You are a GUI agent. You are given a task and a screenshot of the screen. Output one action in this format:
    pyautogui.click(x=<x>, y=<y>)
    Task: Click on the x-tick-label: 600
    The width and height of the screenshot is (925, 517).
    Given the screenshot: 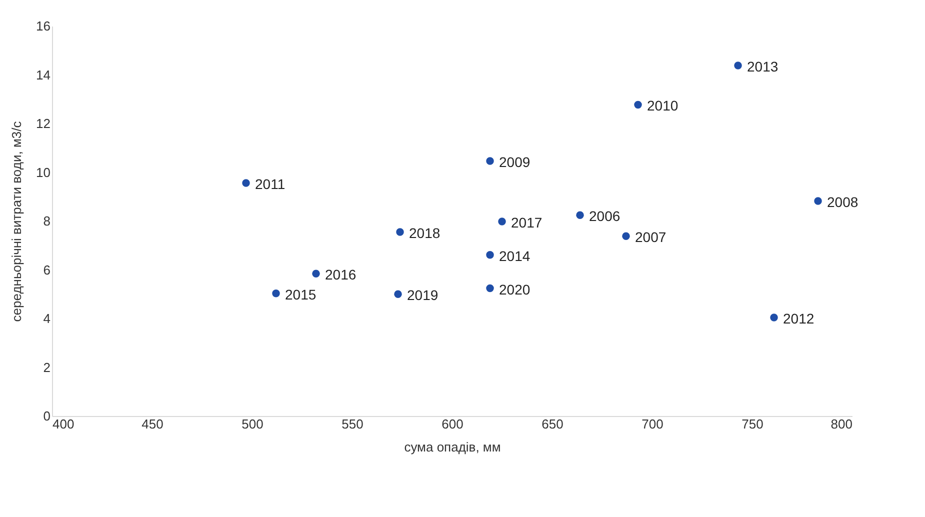 What is the action you would take?
    pyautogui.click(x=453, y=424)
    